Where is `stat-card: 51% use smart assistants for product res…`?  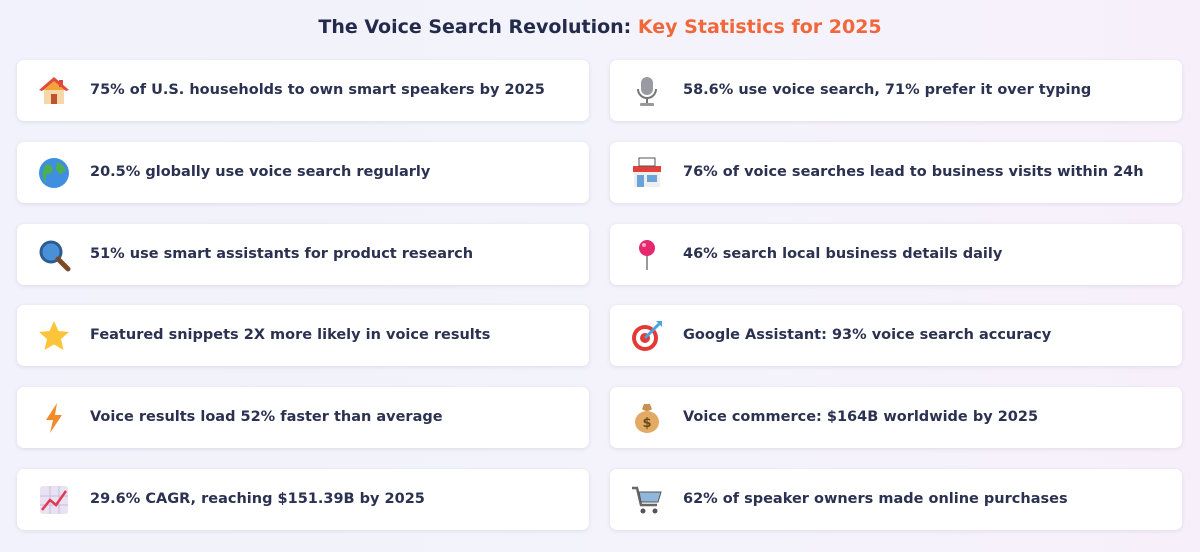
stat-card: 51% use smart assistants for product res… is located at coordinates (303, 254).